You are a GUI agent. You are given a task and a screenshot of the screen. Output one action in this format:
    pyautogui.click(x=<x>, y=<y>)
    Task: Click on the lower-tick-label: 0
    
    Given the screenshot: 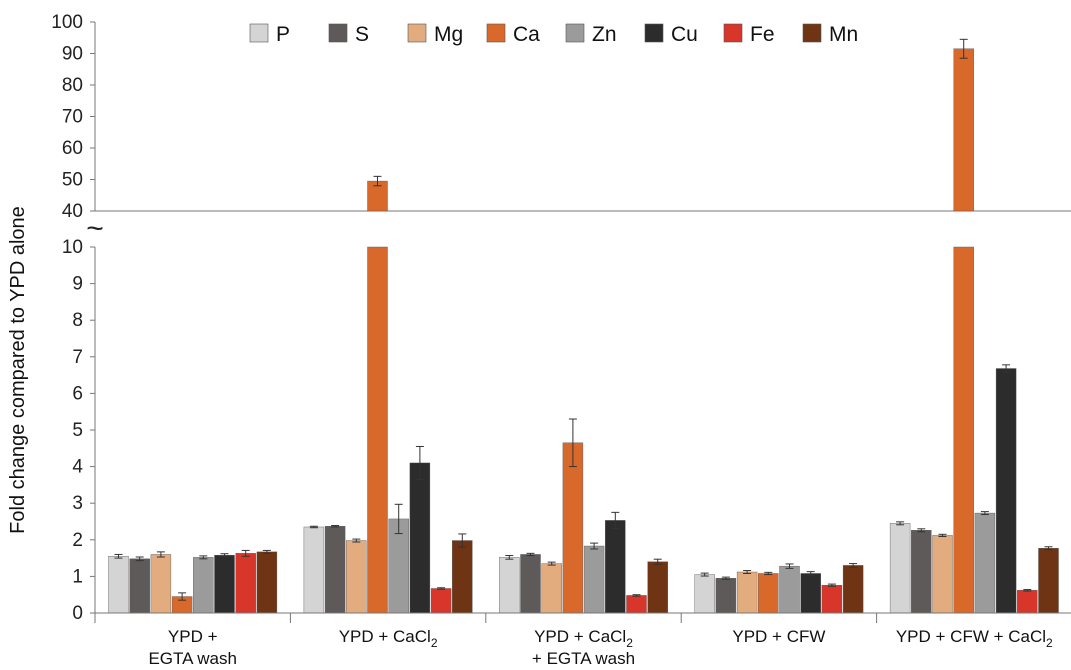 What is the action you would take?
    pyautogui.click(x=77, y=613)
    